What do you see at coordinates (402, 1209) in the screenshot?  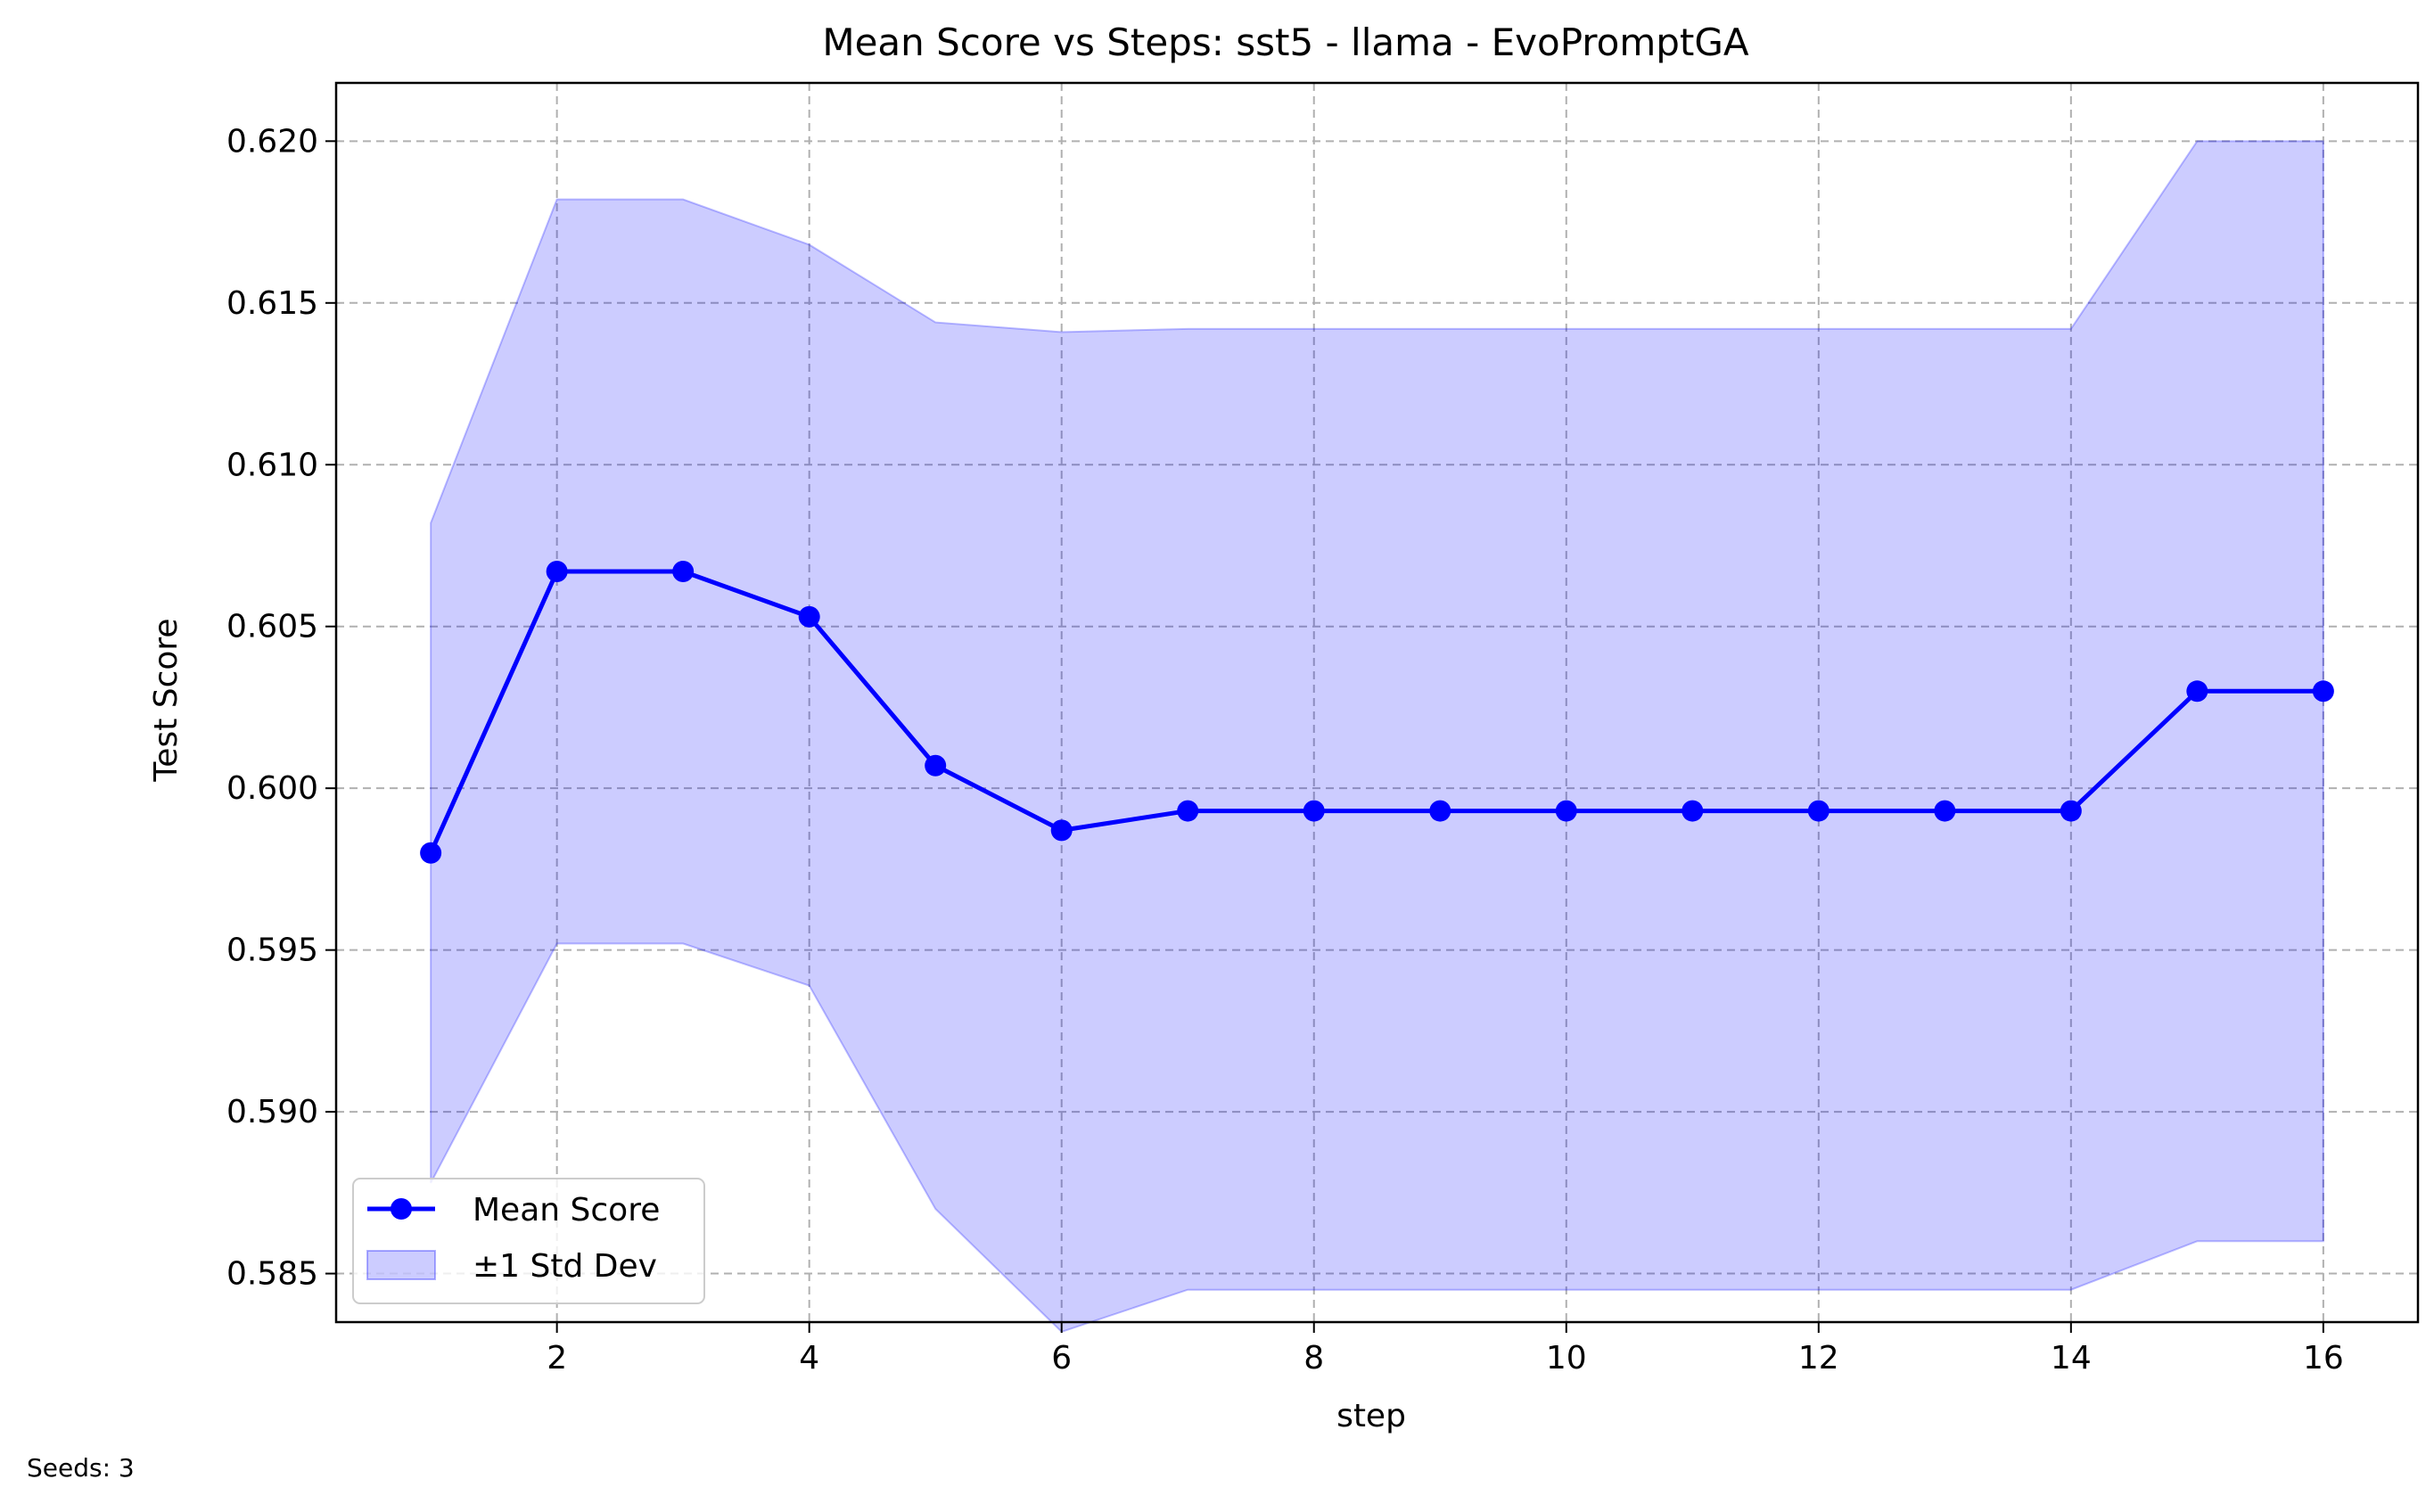 I see `legend-point-marker` at bounding box center [402, 1209].